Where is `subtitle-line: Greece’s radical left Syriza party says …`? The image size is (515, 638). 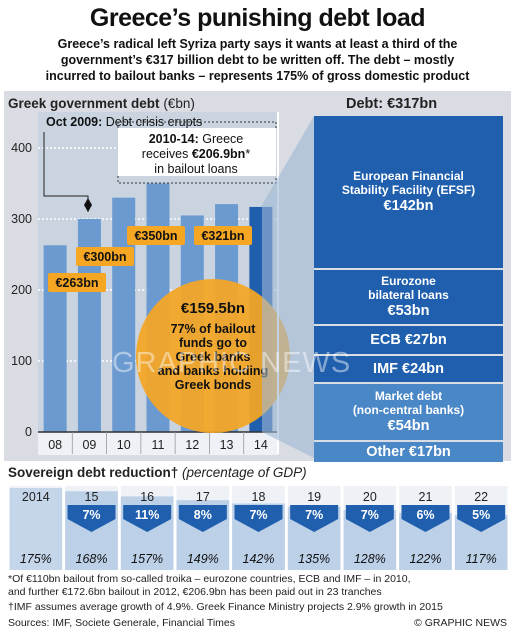
subtitle-line: Greece’s radical left Syriza party says … is located at coordinates (257, 44).